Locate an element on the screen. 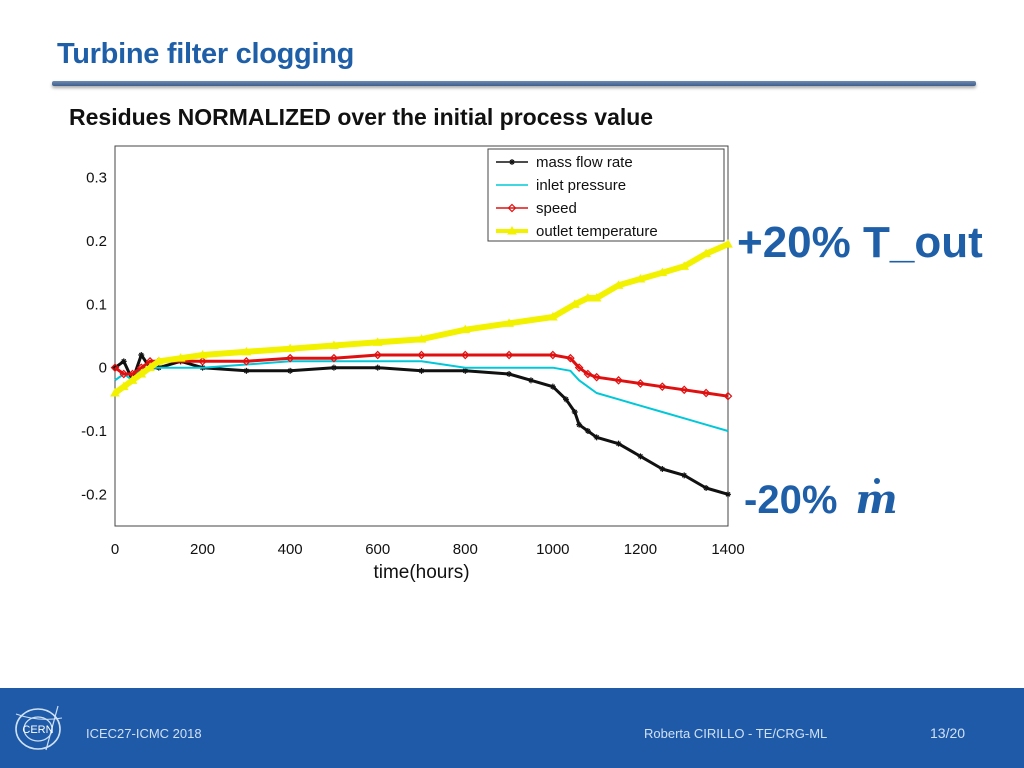 The image size is (1024, 768). x-tick-label: 400 is located at coordinates (290, 549).